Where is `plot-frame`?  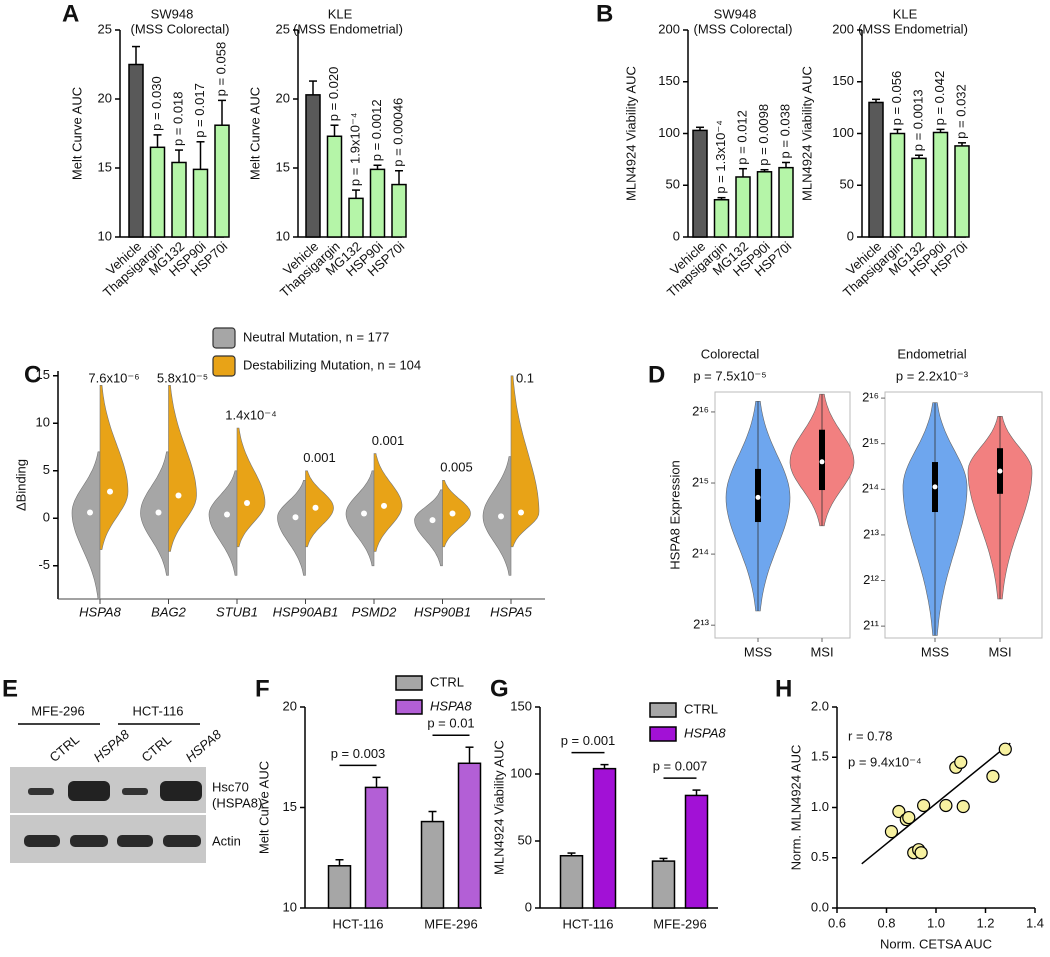 plot-frame is located at coordinates (782, 515).